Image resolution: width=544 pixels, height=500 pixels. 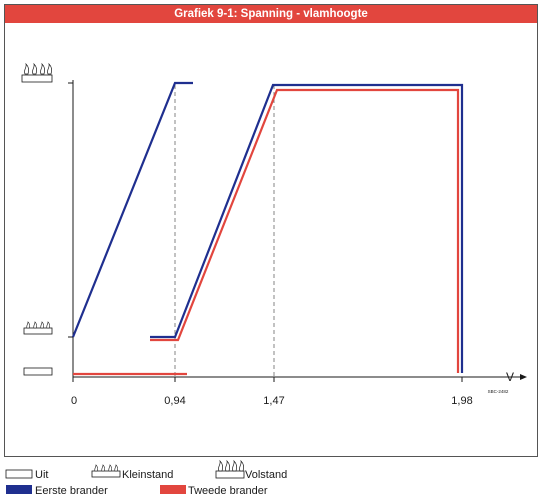 What do you see at coordinates (173, 489) in the screenshot?
I see `legend-tweede-brander-swatch` at bounding box center [173, 489].